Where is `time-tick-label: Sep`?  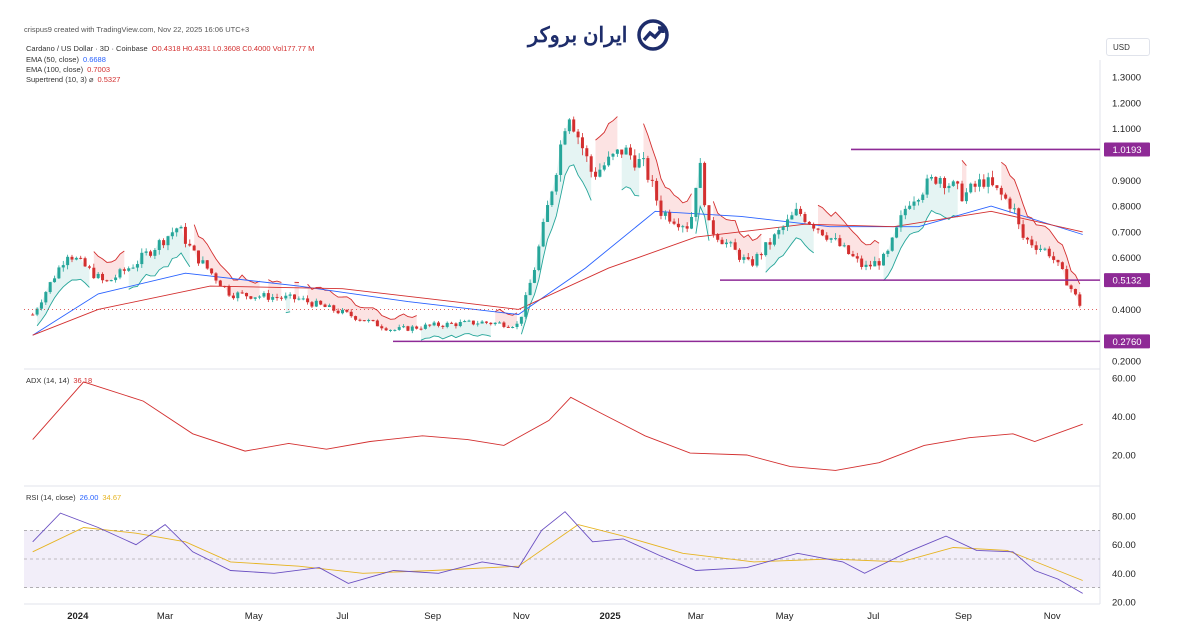
time-tick-label: Sep is located at coordinates (432, 616).